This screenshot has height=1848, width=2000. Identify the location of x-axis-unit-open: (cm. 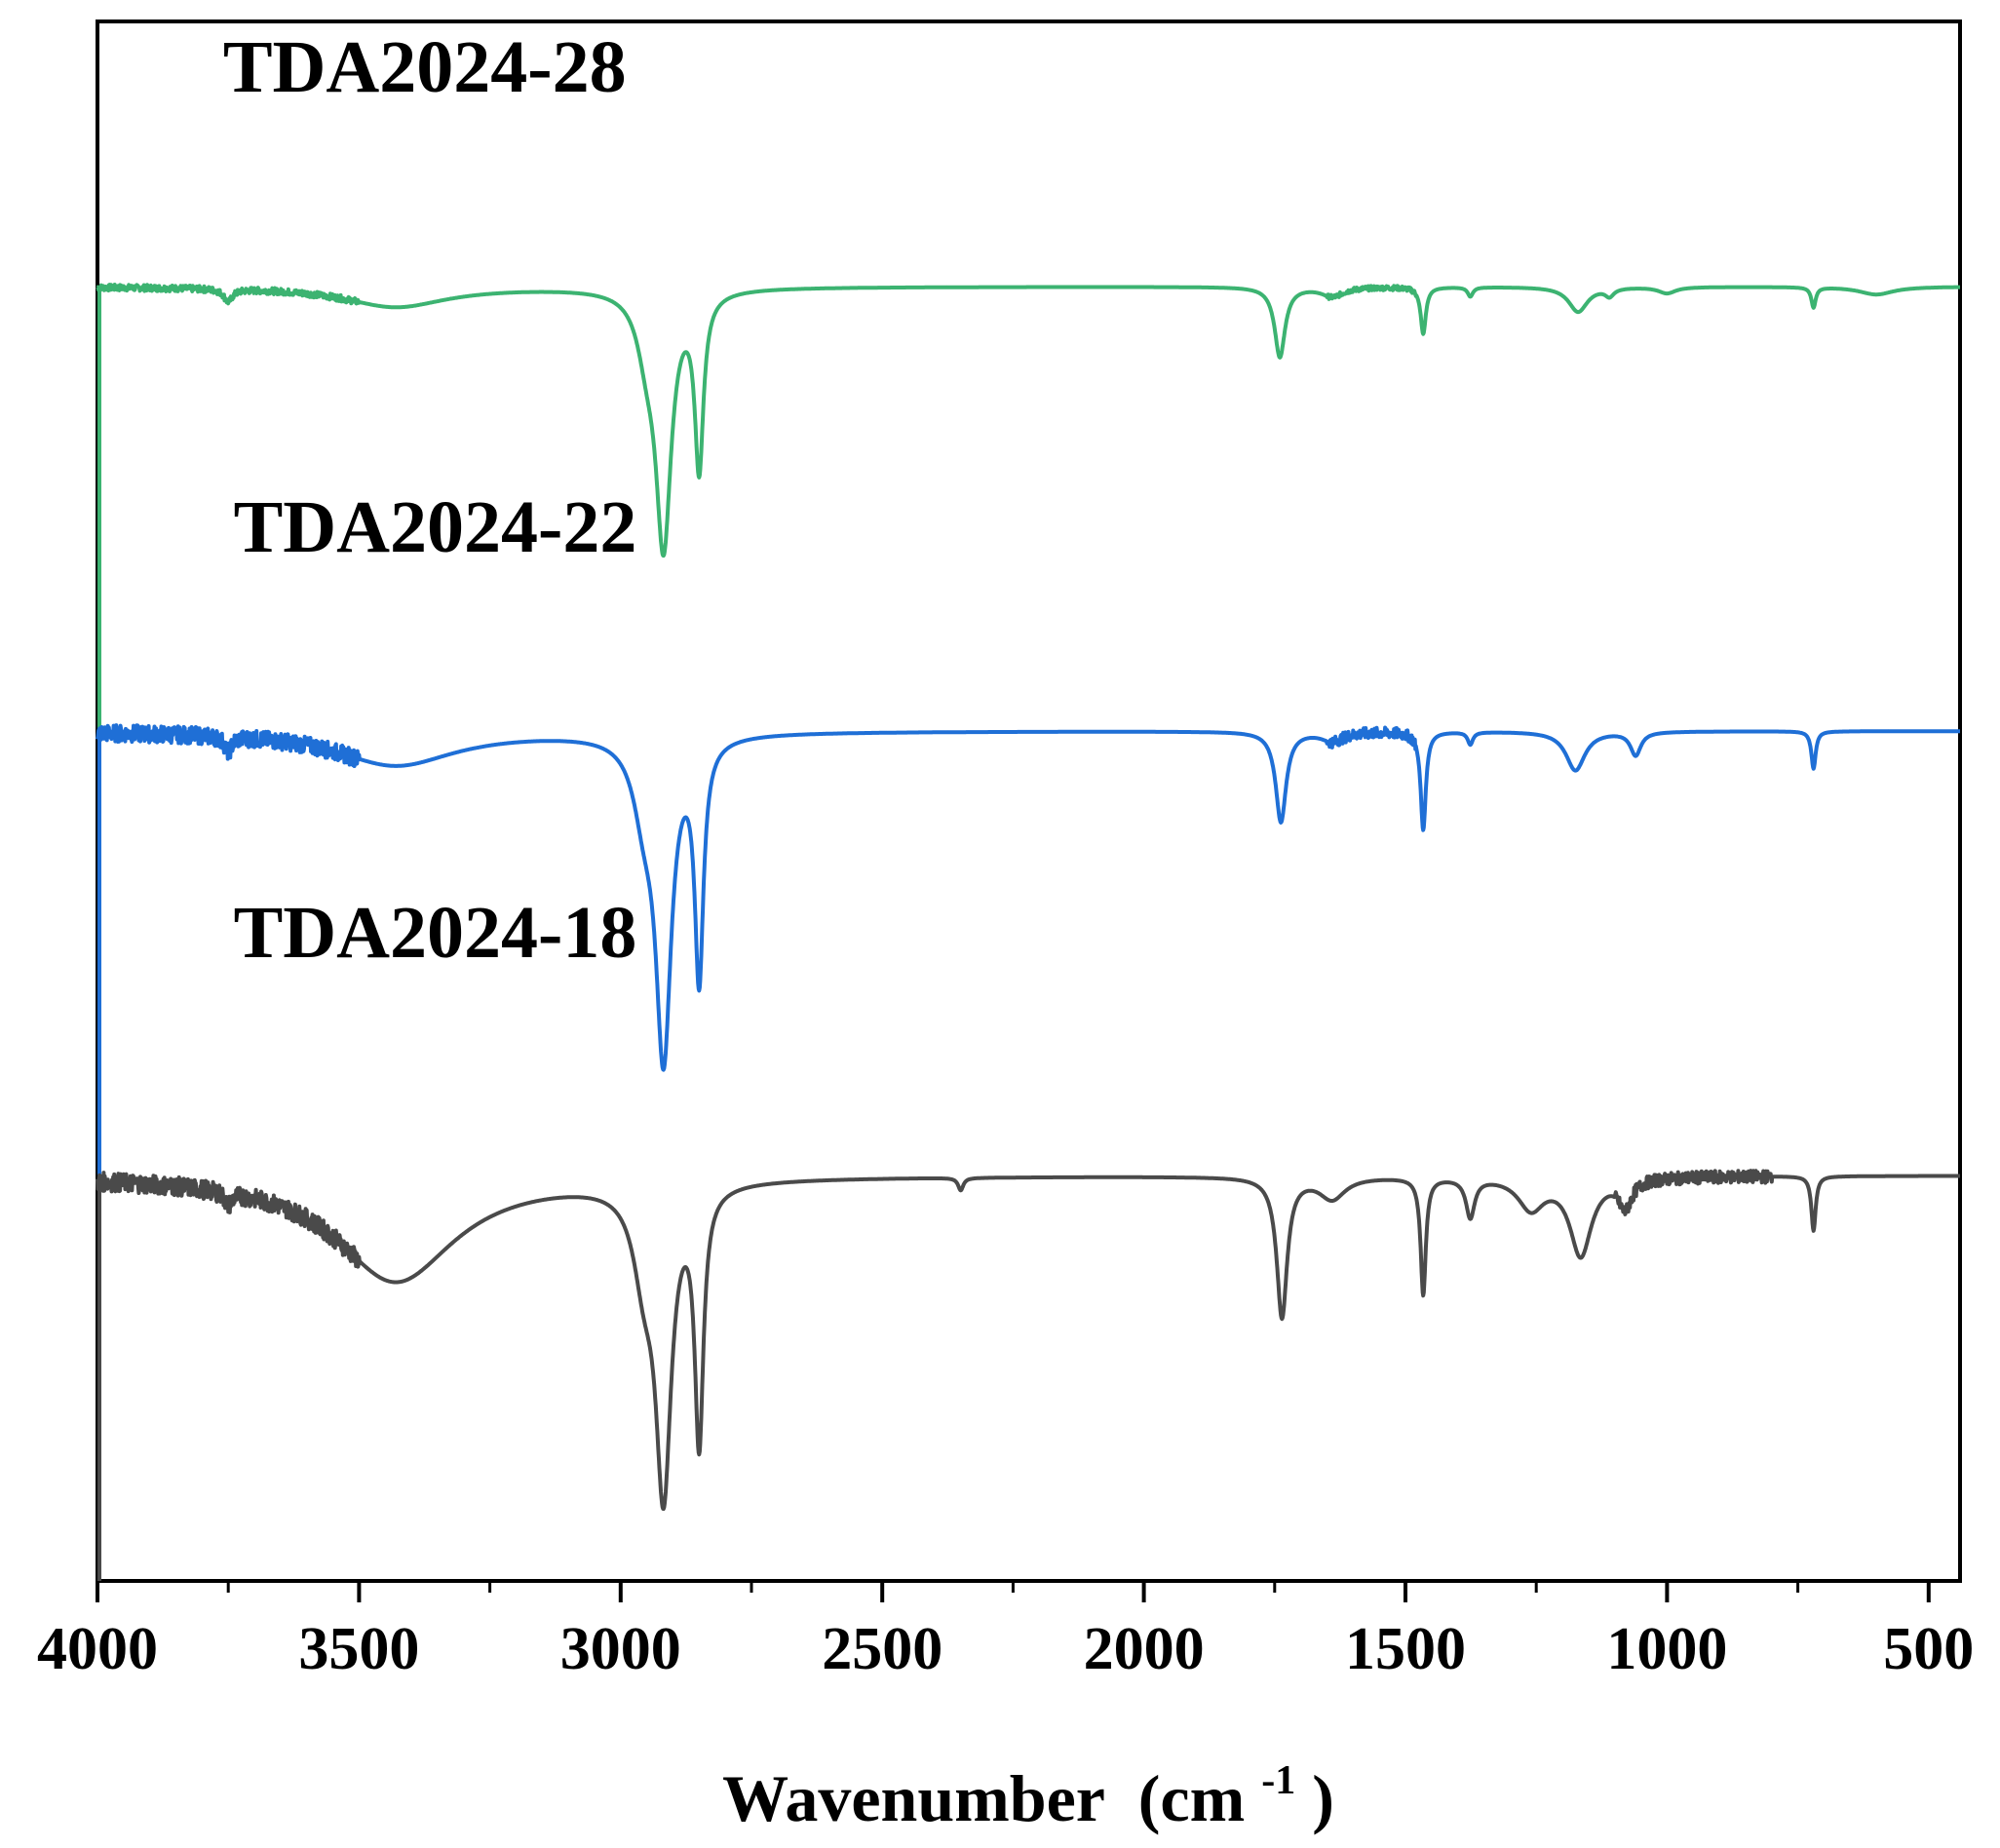
(1191, 1798).